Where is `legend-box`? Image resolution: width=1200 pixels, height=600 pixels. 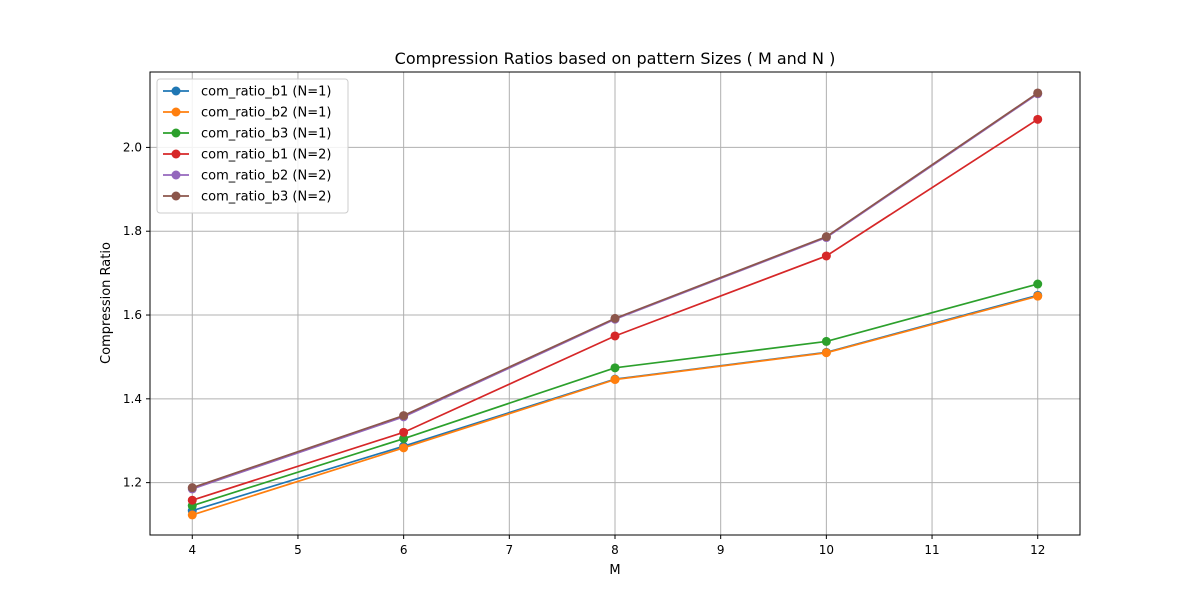 legend-box is located at coordinates (252, 146).